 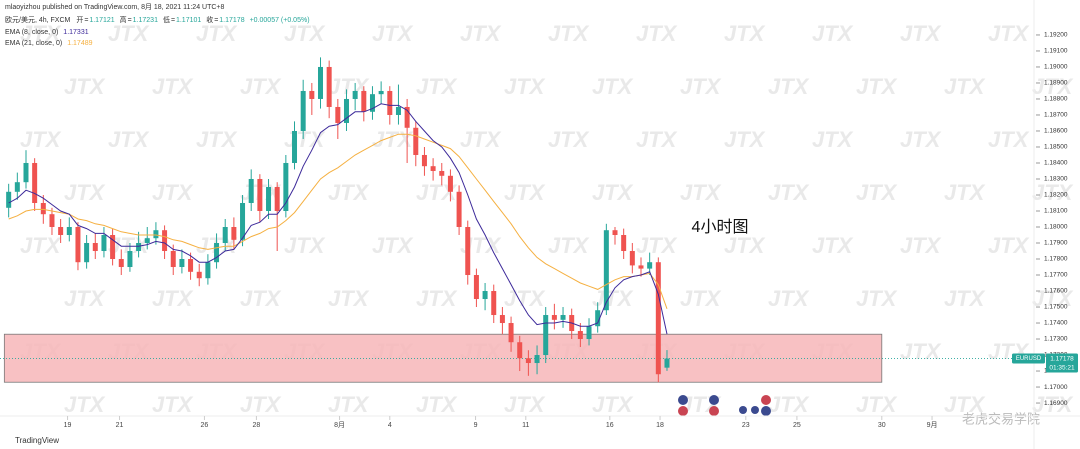 What do you see at coordinates (1056, 227) in the screenshot?
I see `y-tick-label: 1.18000` at bounding box center [1056, 227].